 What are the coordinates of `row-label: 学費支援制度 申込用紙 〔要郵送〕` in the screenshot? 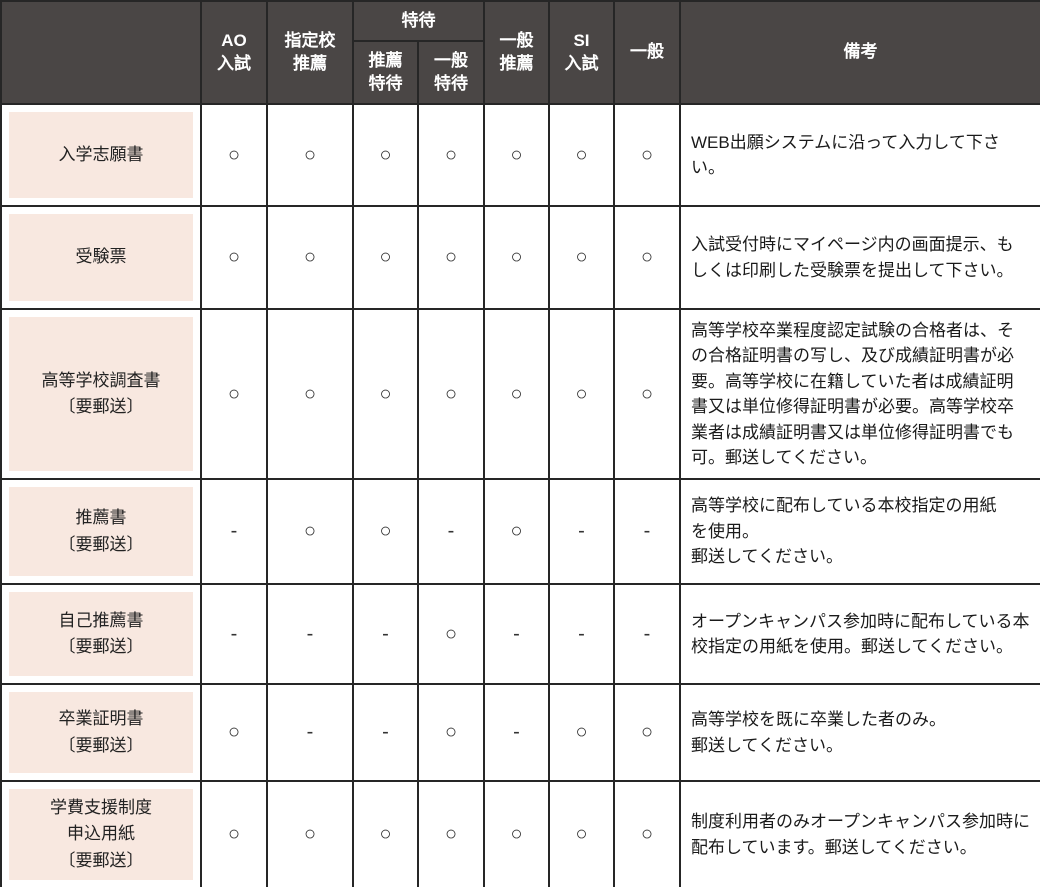 It's located at (101, 834).